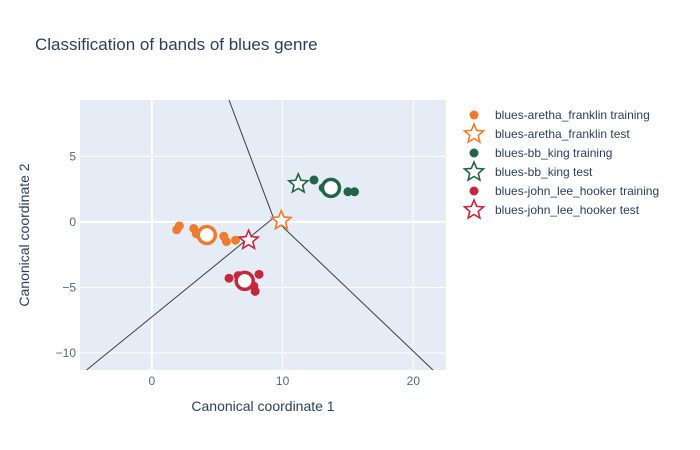  What do you see at coordinates (262, 406) in the screenshot?
I see `x-axis-title: Canonical coordinate 1` at bounding box center [262, 406].